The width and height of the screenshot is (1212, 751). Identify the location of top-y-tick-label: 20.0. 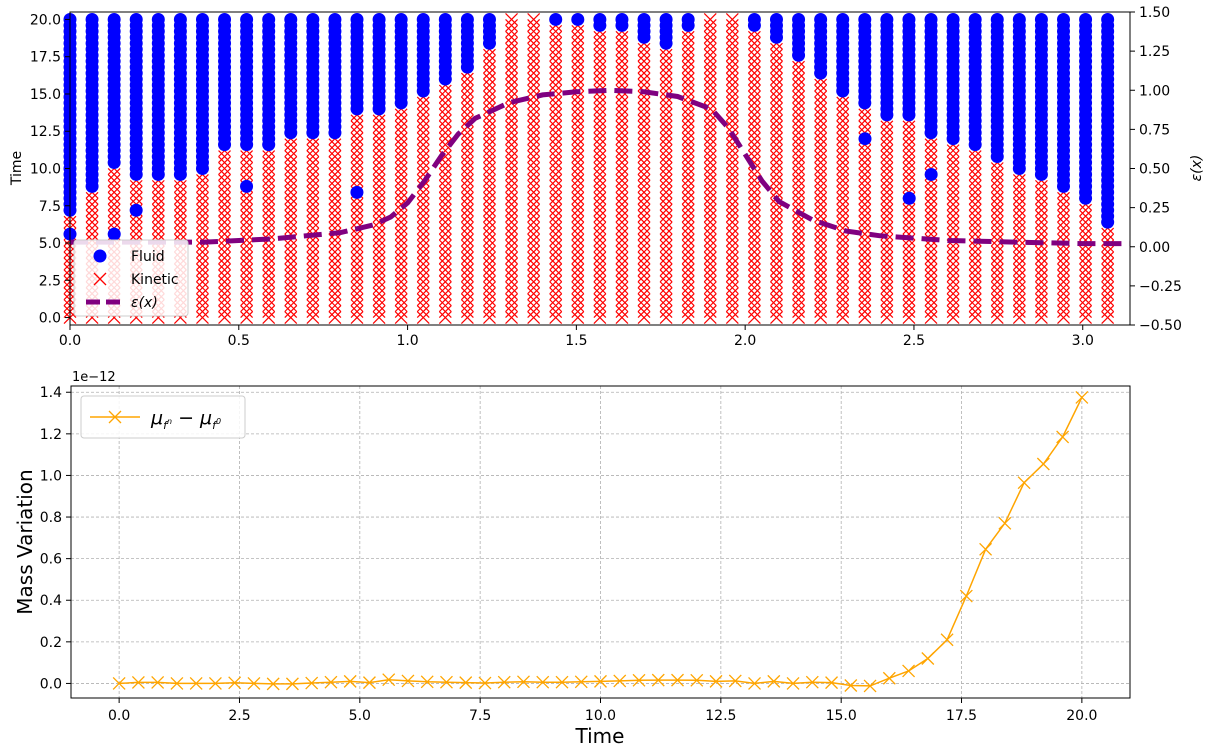
(45, 20).